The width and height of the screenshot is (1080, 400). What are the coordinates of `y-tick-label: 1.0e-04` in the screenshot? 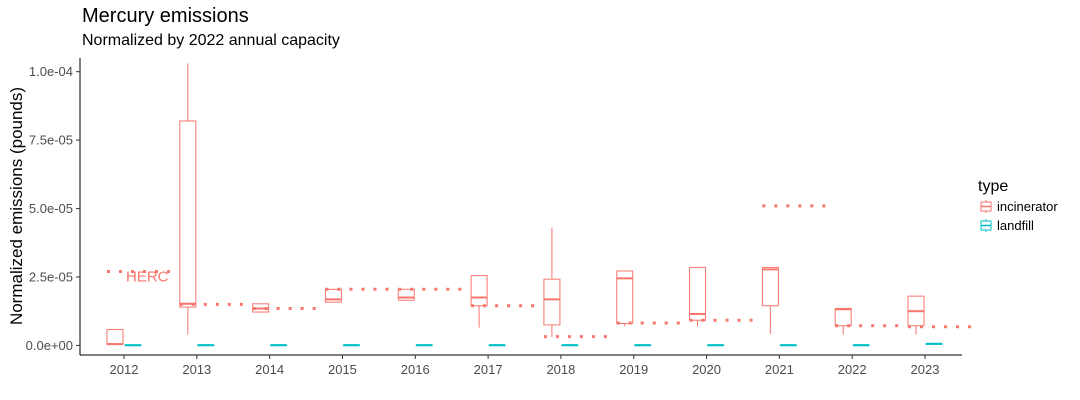 It's located at (51, 71).